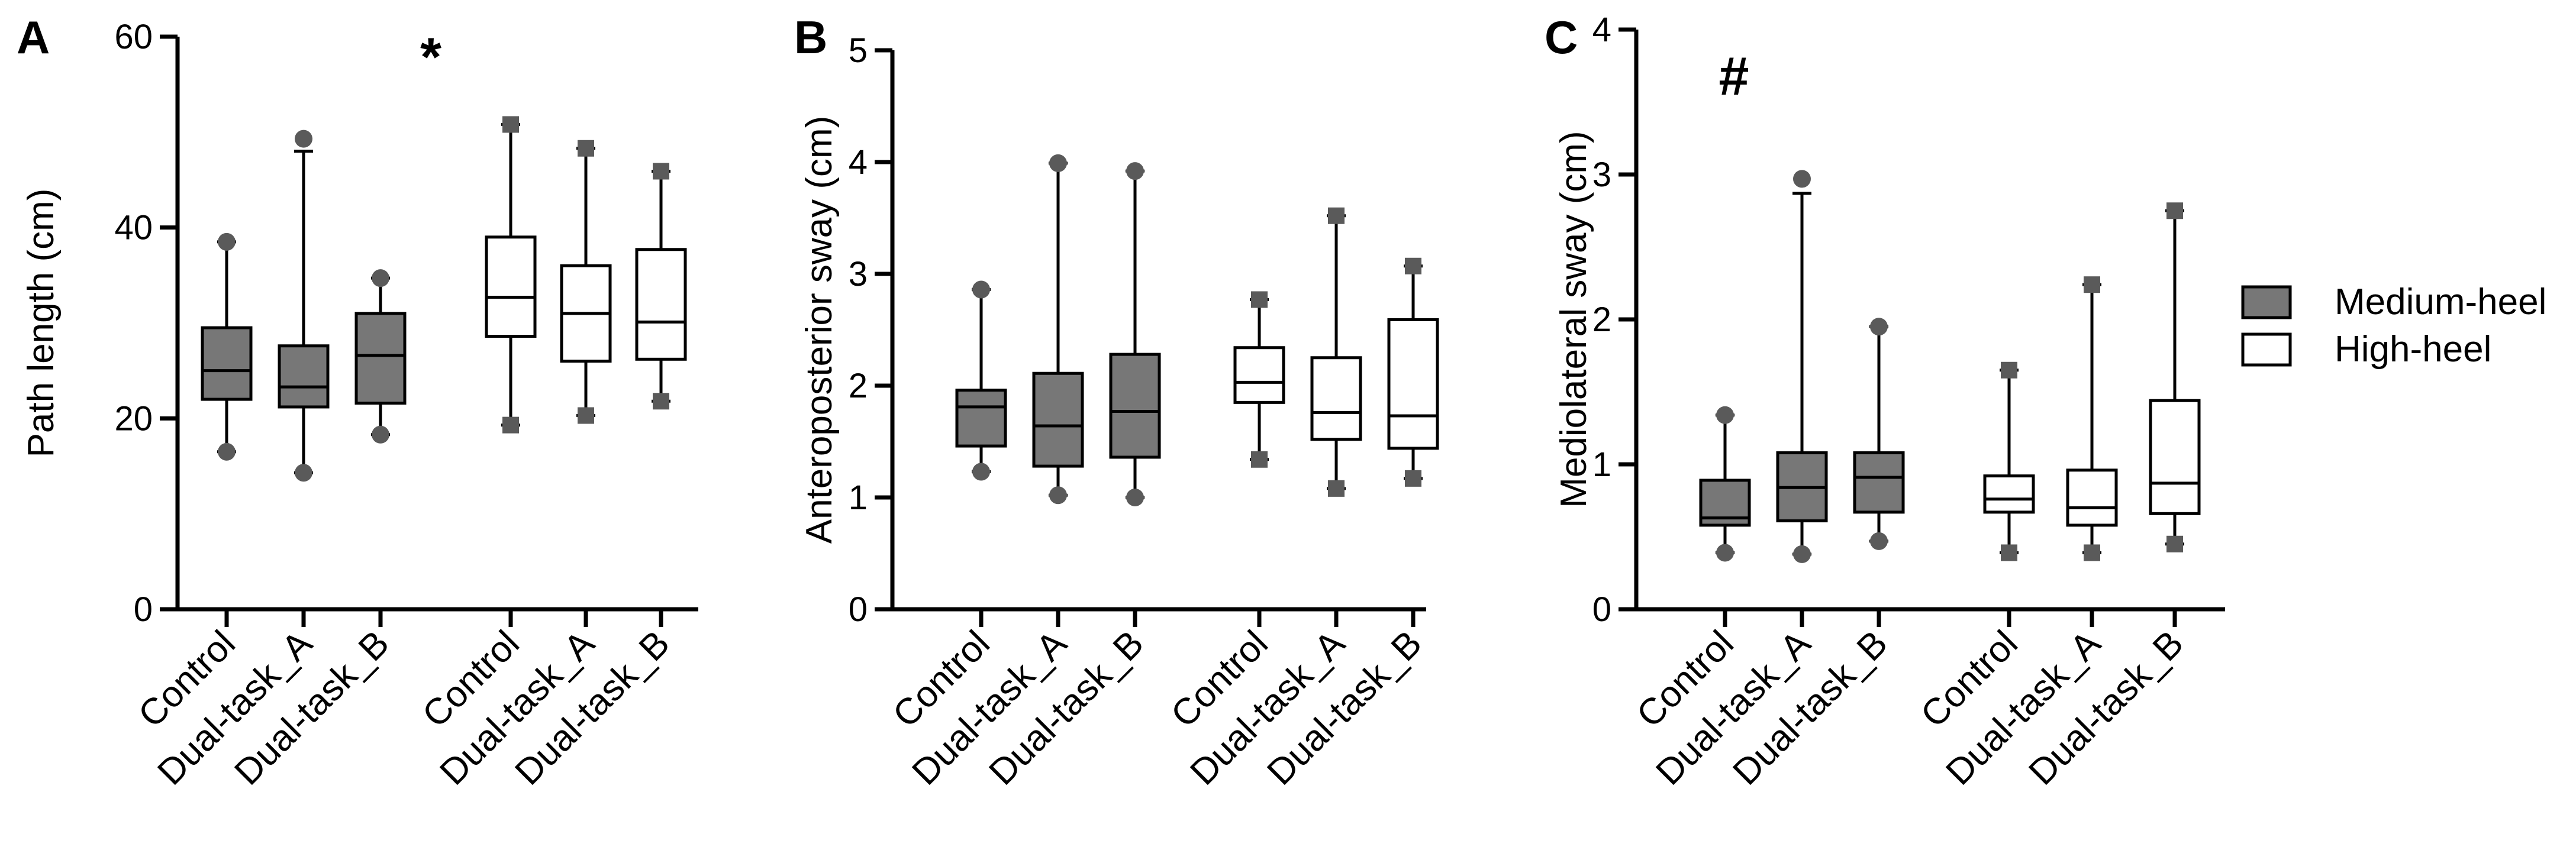 The width and height of the screenshot is (2576, 850). I want to click on legend-label: Medium-heel, so click(2440, 302).